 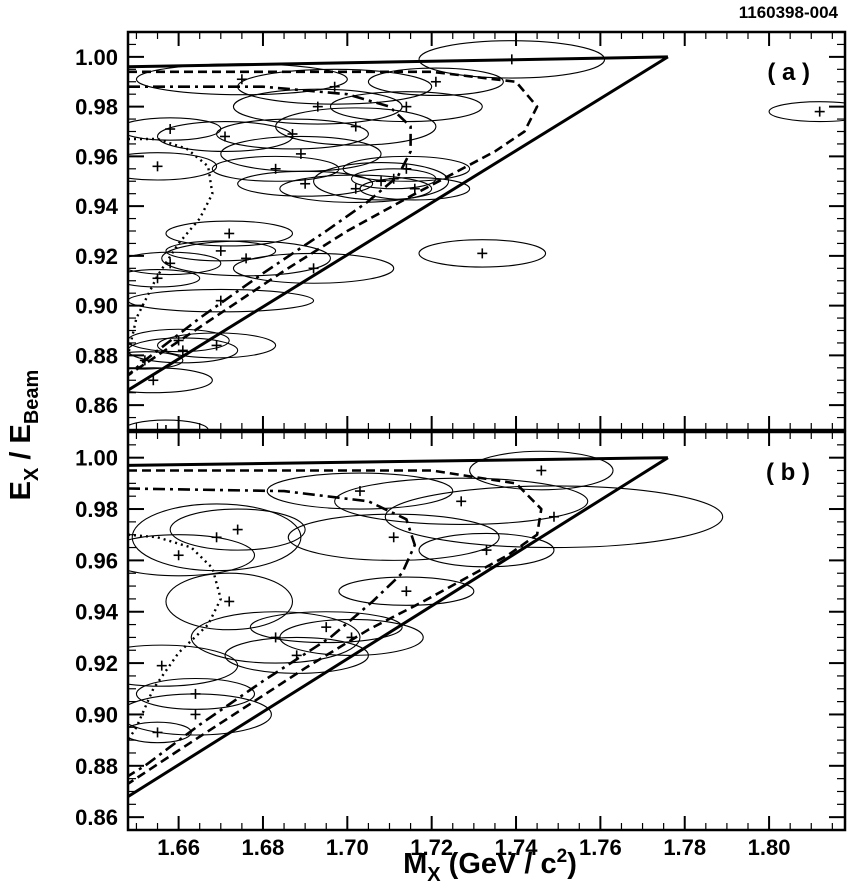 What do you see at coordinates (97, 638) in the screenshot?
I see `y-tick-labels-b: 0.86 0.88 0.90 0.92 0.94 0.96 0.98 1.00` at bounding box center [97, 638].